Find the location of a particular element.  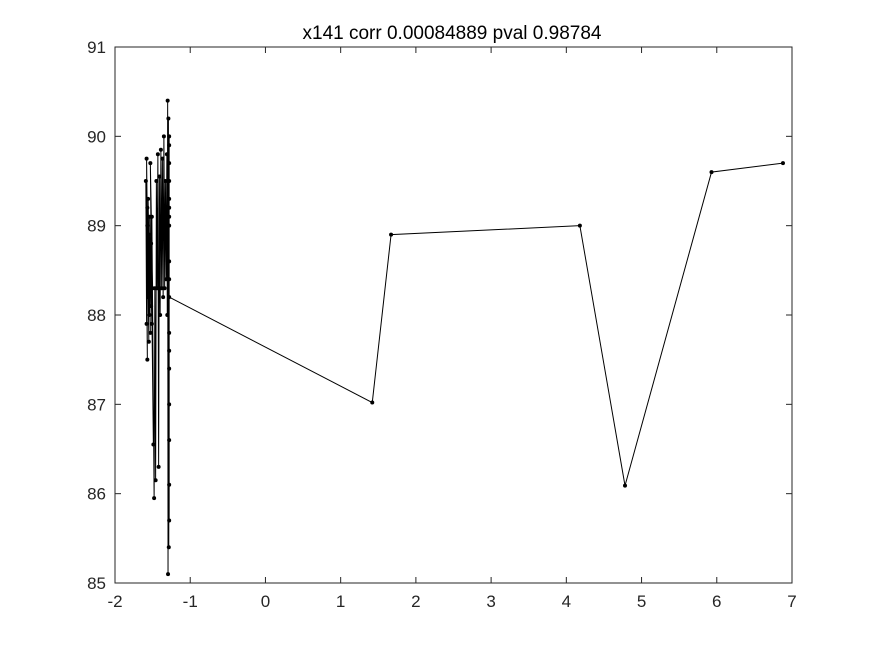

x-tick-label: -2 is located at coordinates (114, 601).